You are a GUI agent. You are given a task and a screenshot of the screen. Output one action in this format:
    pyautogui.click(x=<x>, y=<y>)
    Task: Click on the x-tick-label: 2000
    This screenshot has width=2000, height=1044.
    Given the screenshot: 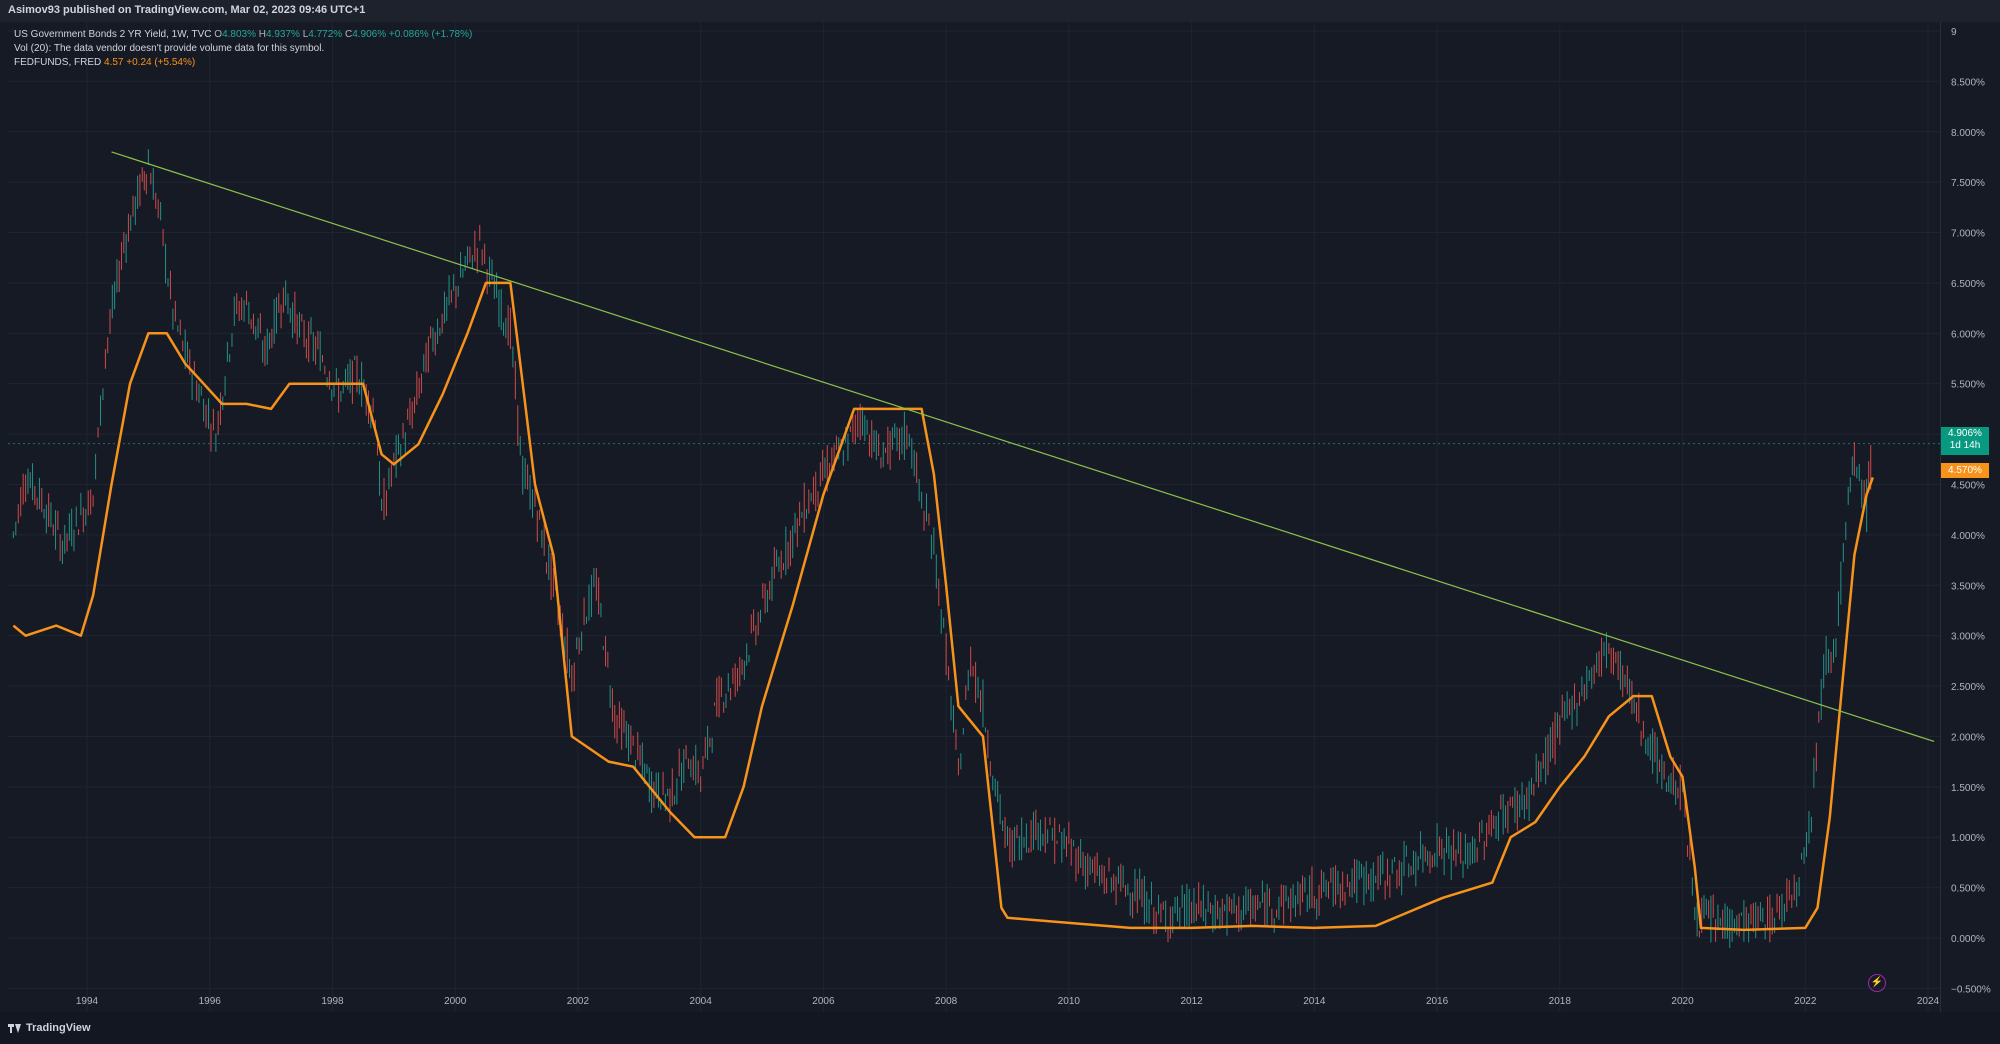 What is the action you would take?
    pyautogui.click(x=455, y=1001)
    